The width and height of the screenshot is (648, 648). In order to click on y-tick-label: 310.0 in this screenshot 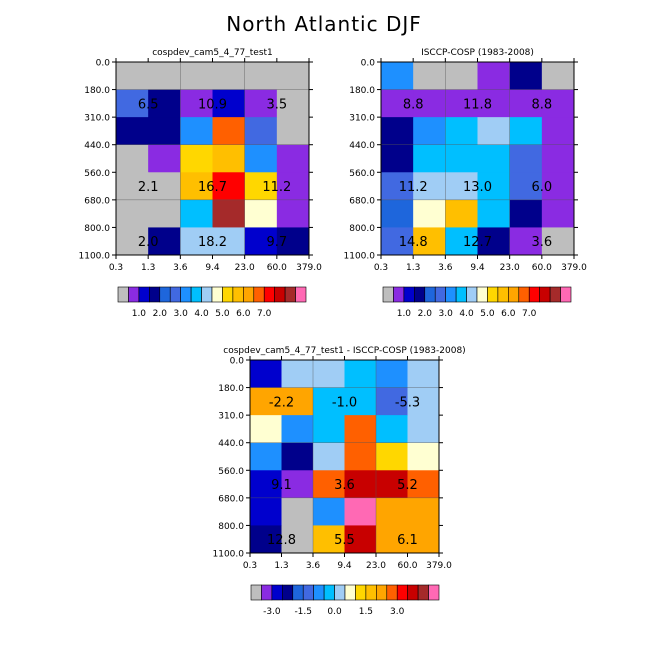, I will do `click(97, 119)`.